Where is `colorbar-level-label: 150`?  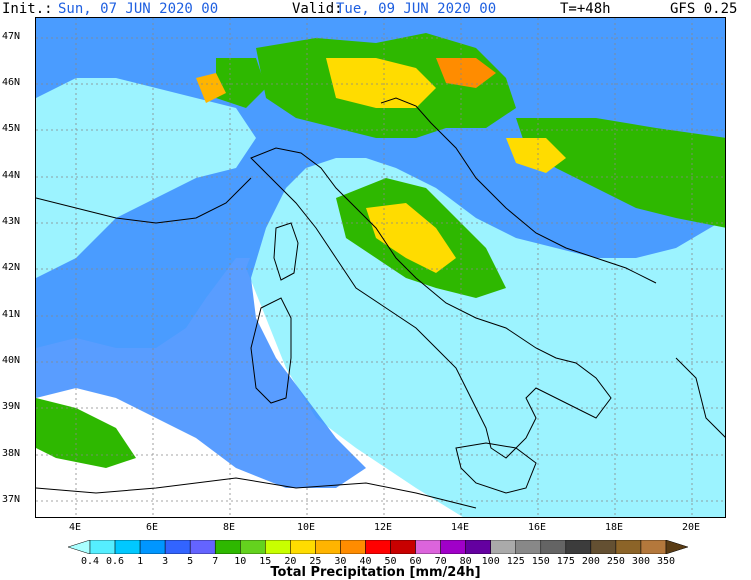
colorbar-level-label: 150 is located at coordinates (540, 561).